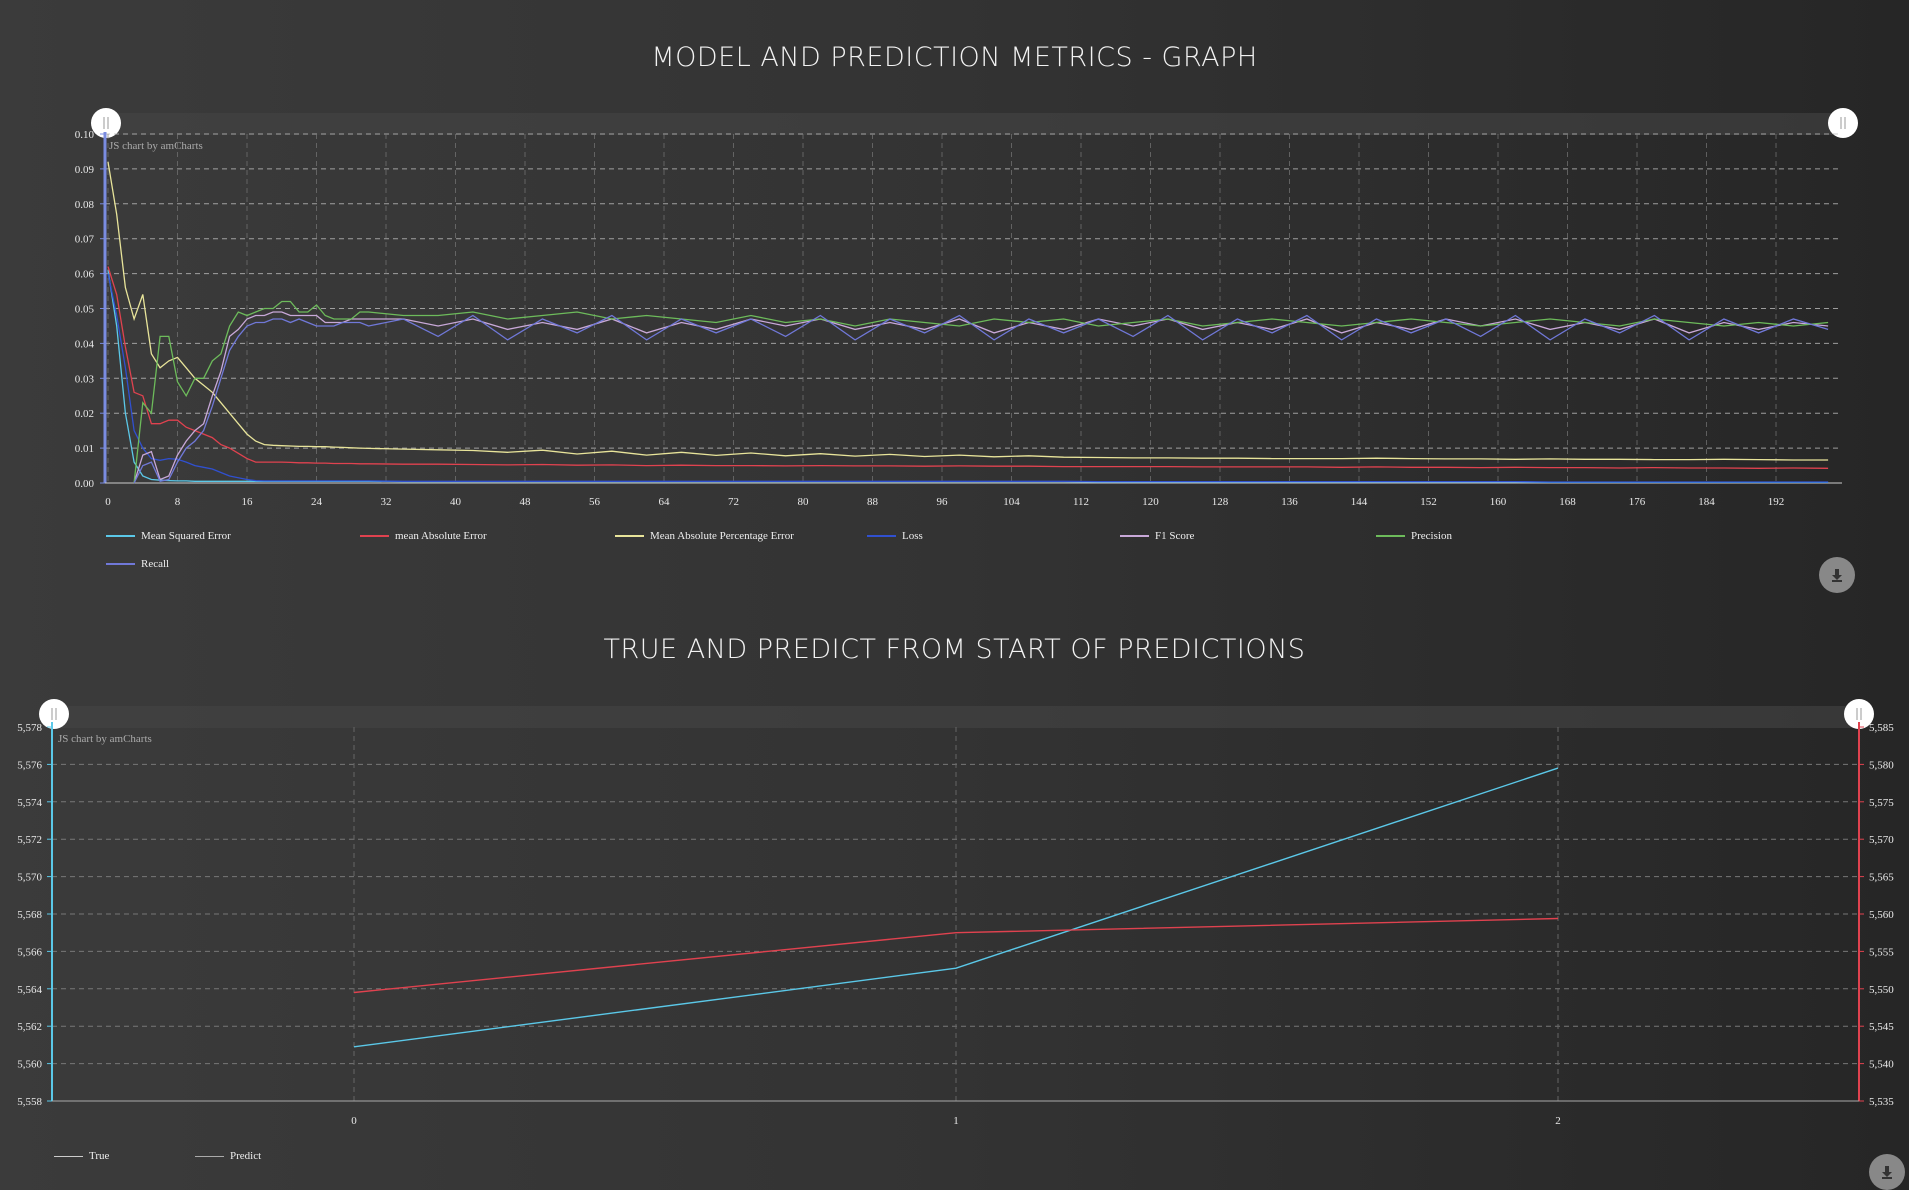  Describe the element at coordinates (29, 915) in the screenshot. I see `y-left-tick-label: 5,568` at that location.